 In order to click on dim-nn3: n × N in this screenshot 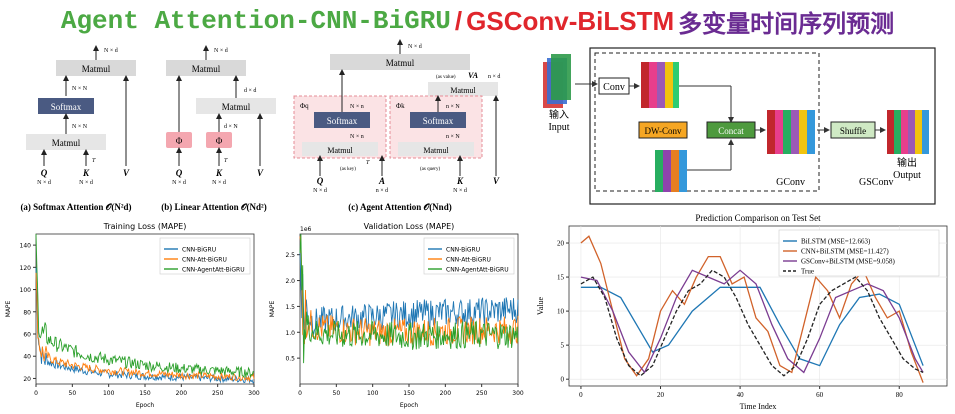, I will do `click(453, 107)`.